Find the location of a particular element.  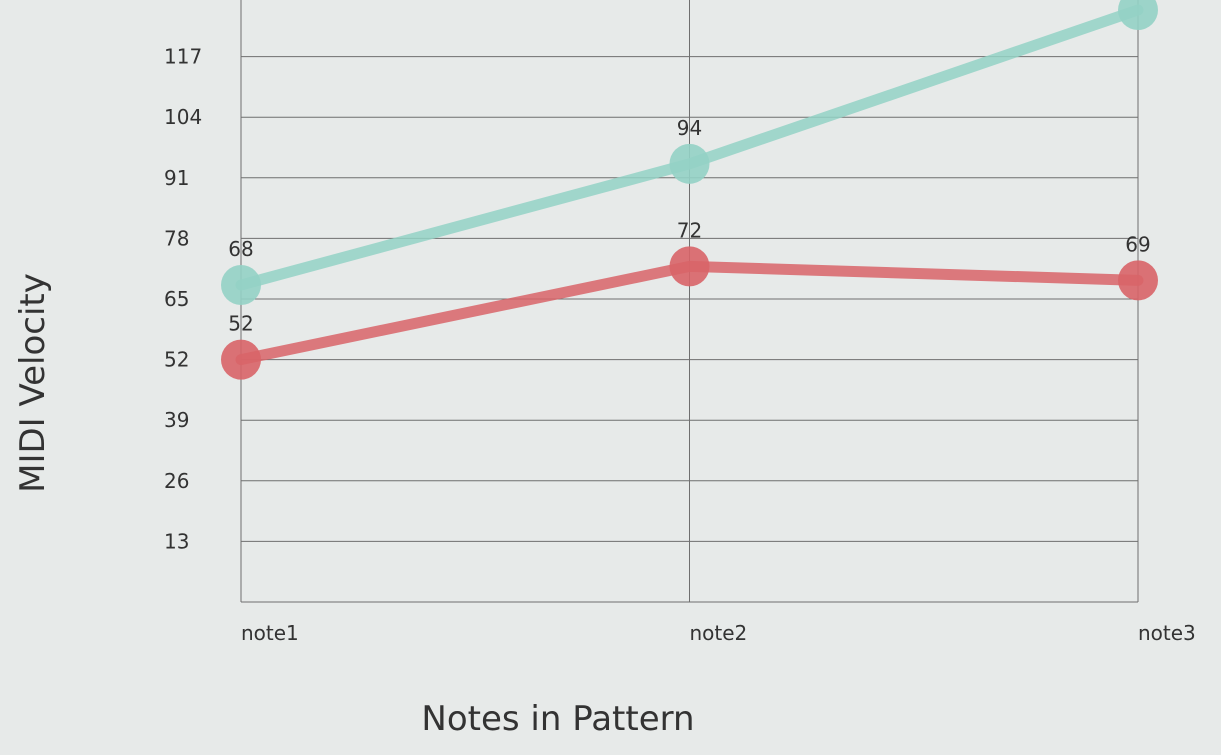

data-label: 68 is located at coordinates (240, 249).